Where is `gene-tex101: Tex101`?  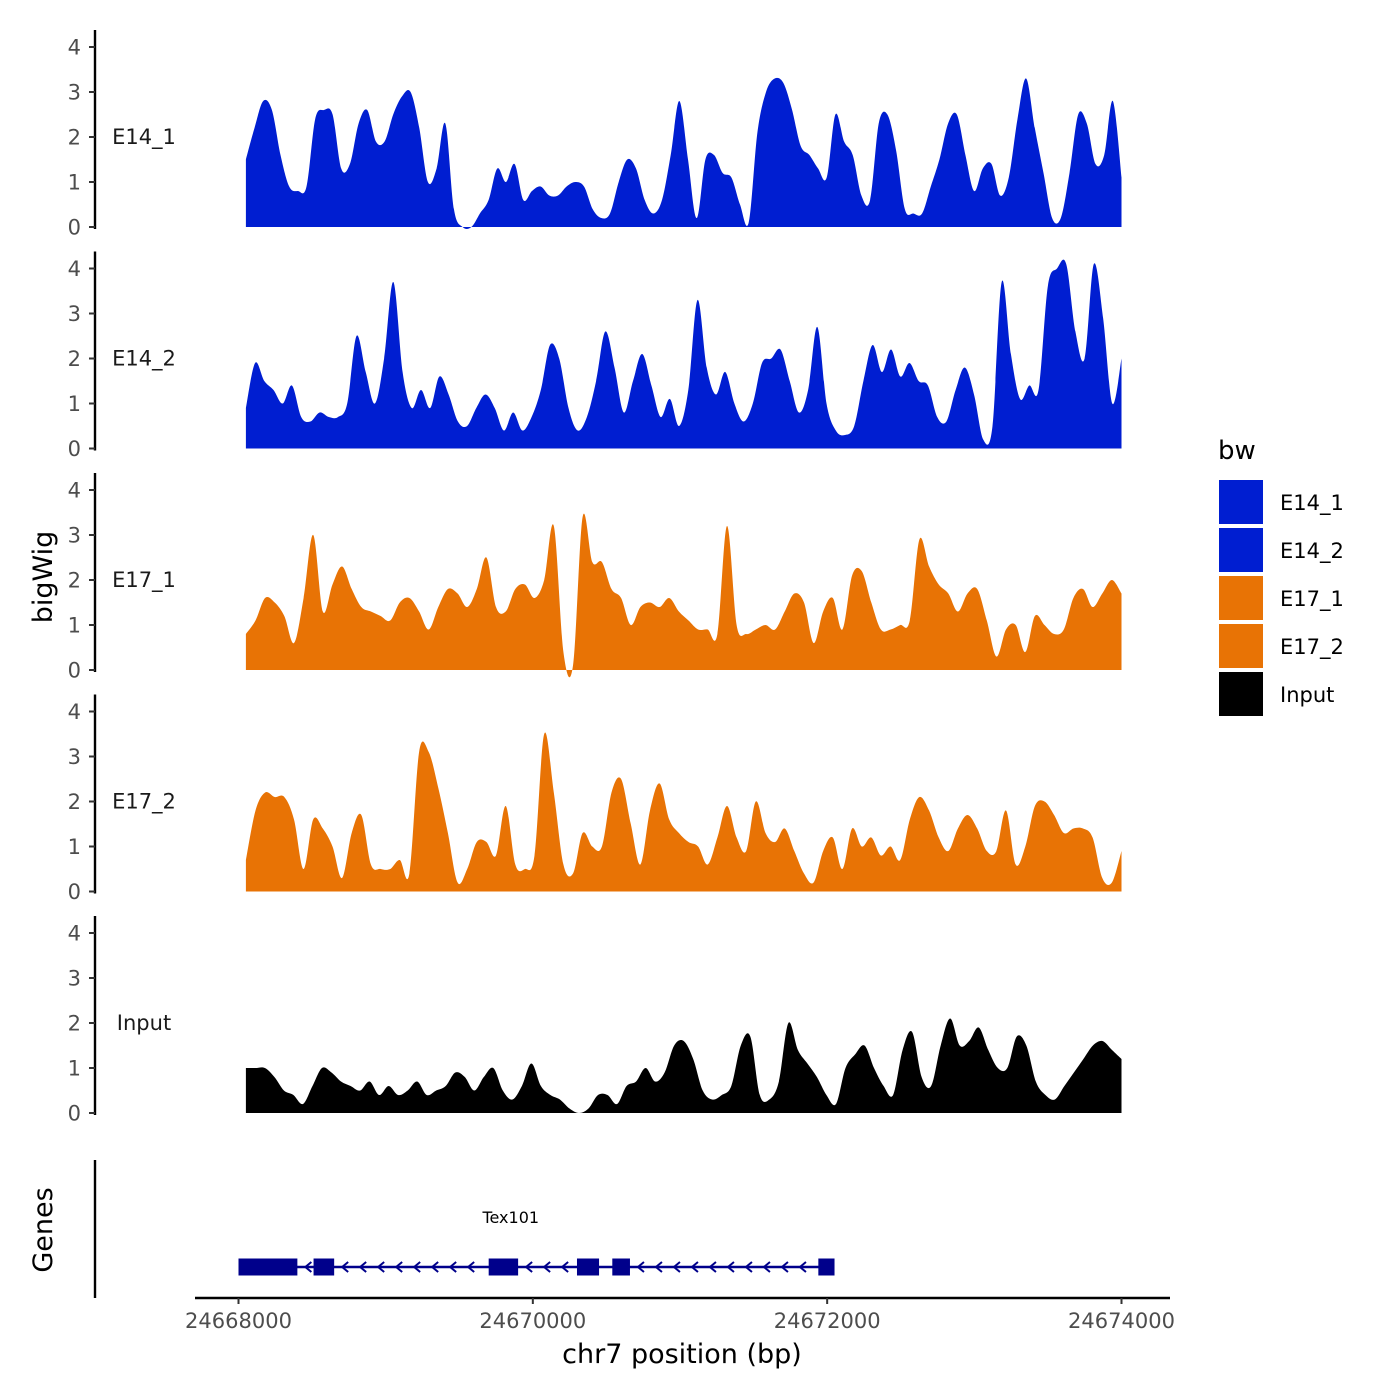
gene-tex101: Tex101 is located at coordinates (536, 1242).